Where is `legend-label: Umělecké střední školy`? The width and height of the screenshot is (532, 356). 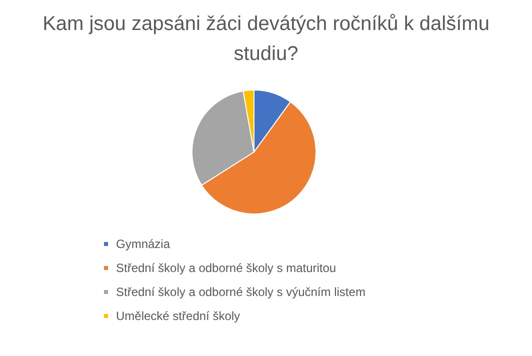
legend-label: Umělecké střední školy is located at coordinates (178, 316).